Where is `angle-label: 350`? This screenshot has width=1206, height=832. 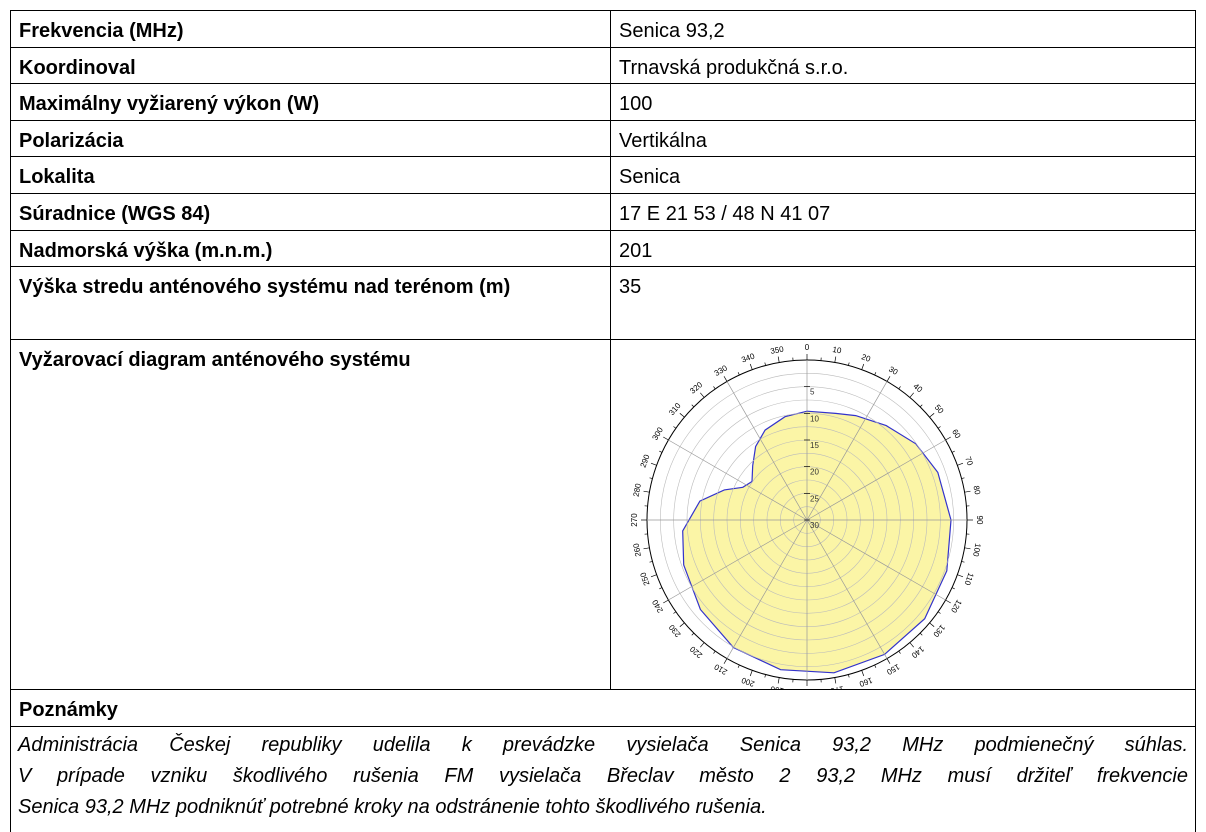
angle-label: 350 is located at coordinates (777, 350).